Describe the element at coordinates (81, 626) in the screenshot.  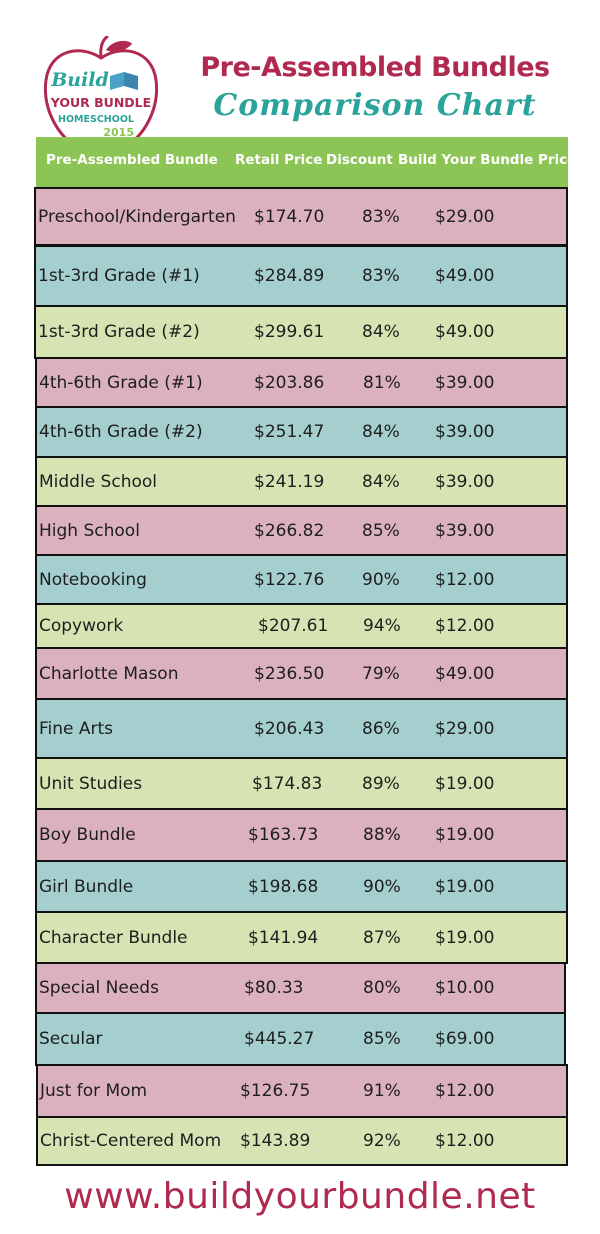
I see `bundle-name: Copywork` at that location.